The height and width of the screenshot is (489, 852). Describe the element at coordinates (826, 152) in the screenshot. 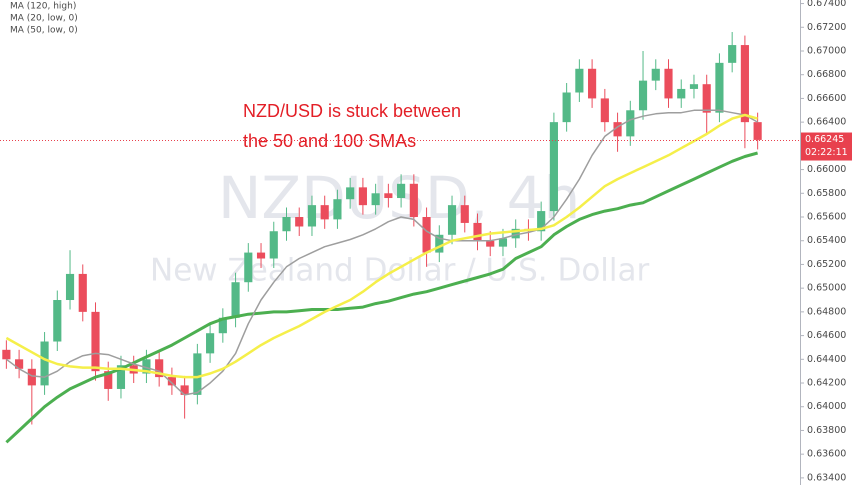

I see `countdown-label: 02:22:11` at that location.